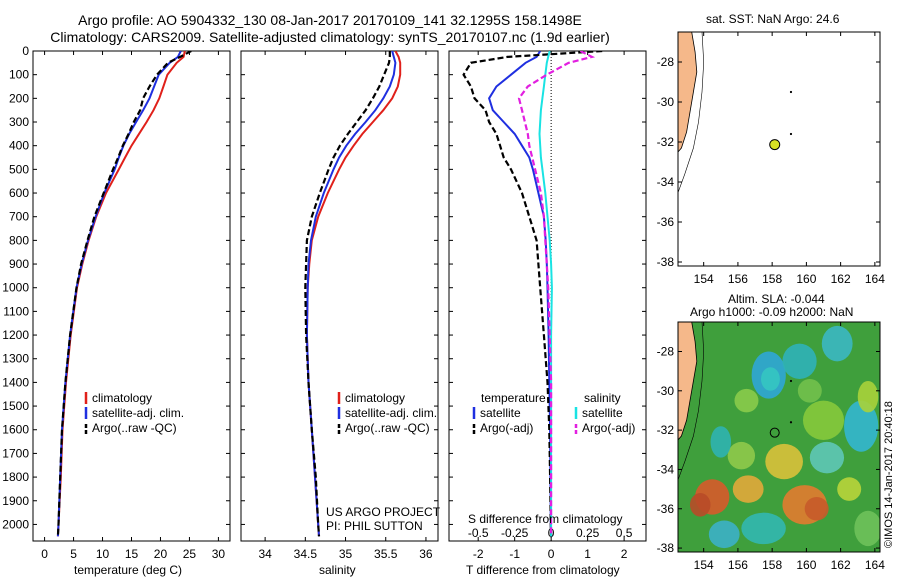  What do you see at coordinates (666, 102) in the screenshot?
I see `sst-lat-tick-label: -30` at bounding box center [666, 102].